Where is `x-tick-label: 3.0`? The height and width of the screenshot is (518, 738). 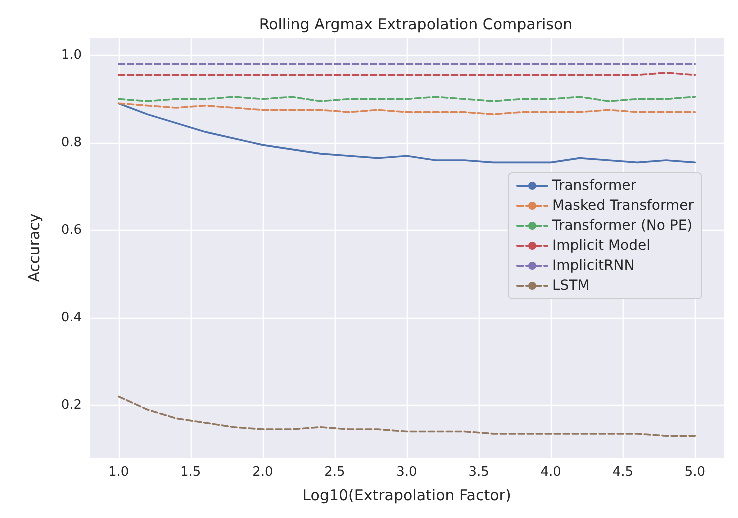
x-tick-label: 3.0 is located at coordinates (407, 472).